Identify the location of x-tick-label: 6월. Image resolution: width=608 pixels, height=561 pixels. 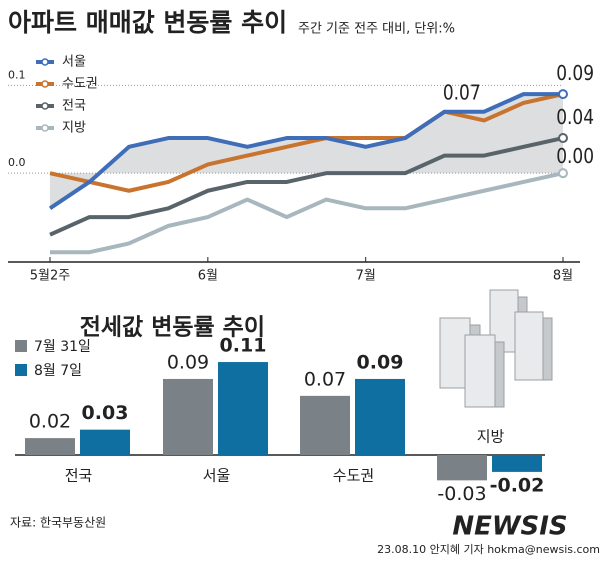
(208, 276).